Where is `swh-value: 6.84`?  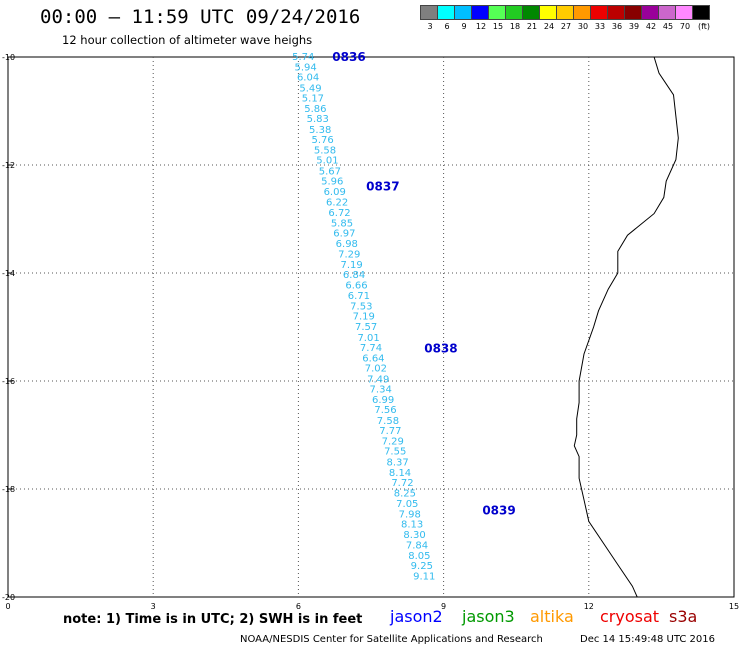
swh-value: 6.84 is located at coordinates (354, 275).